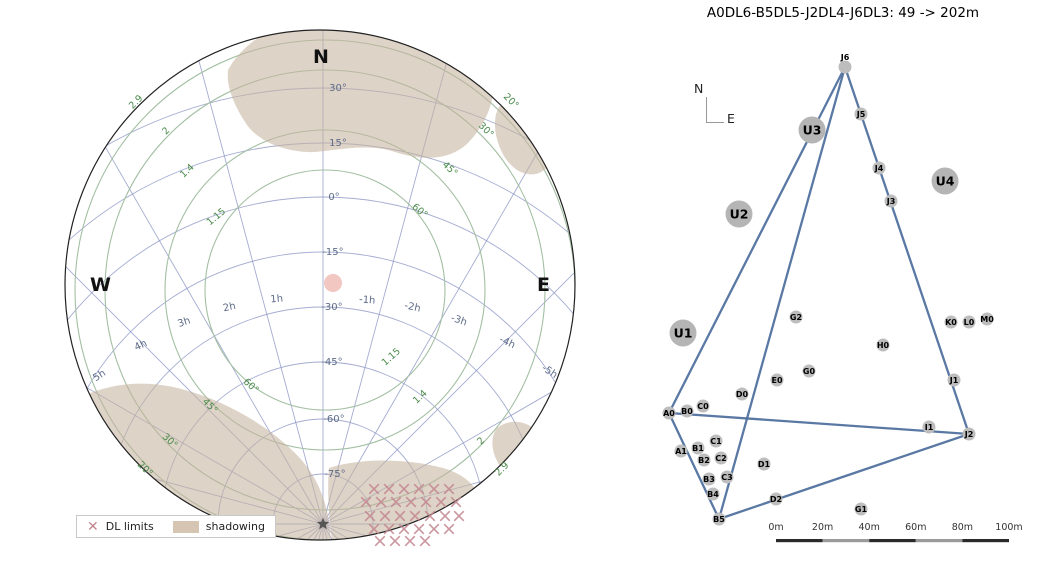  I want to click on station-label: I1, so click(929, 427).